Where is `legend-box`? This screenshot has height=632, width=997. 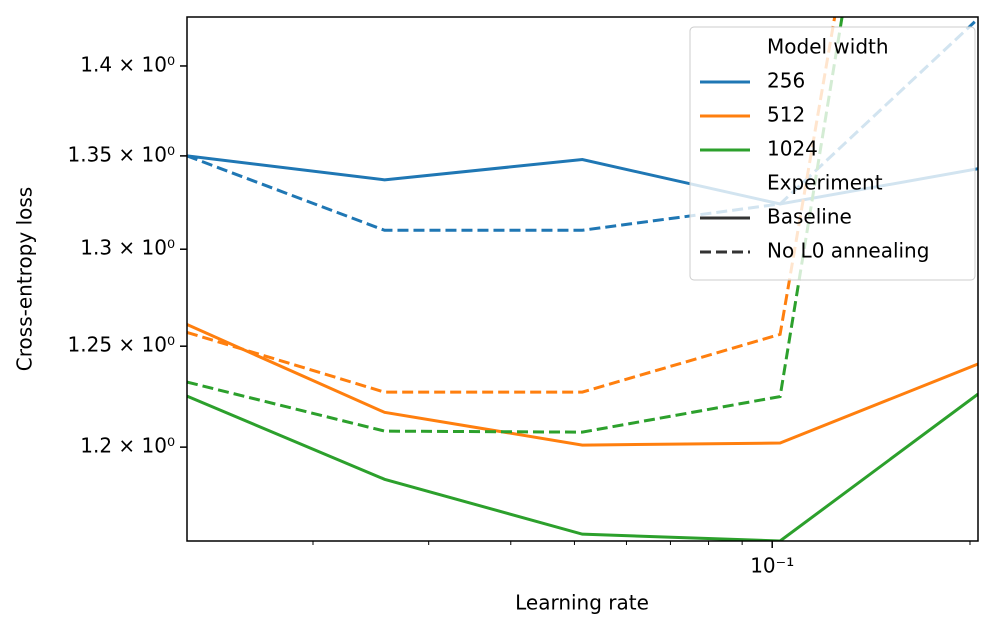 legend-box is located at coordinates (832, 153).